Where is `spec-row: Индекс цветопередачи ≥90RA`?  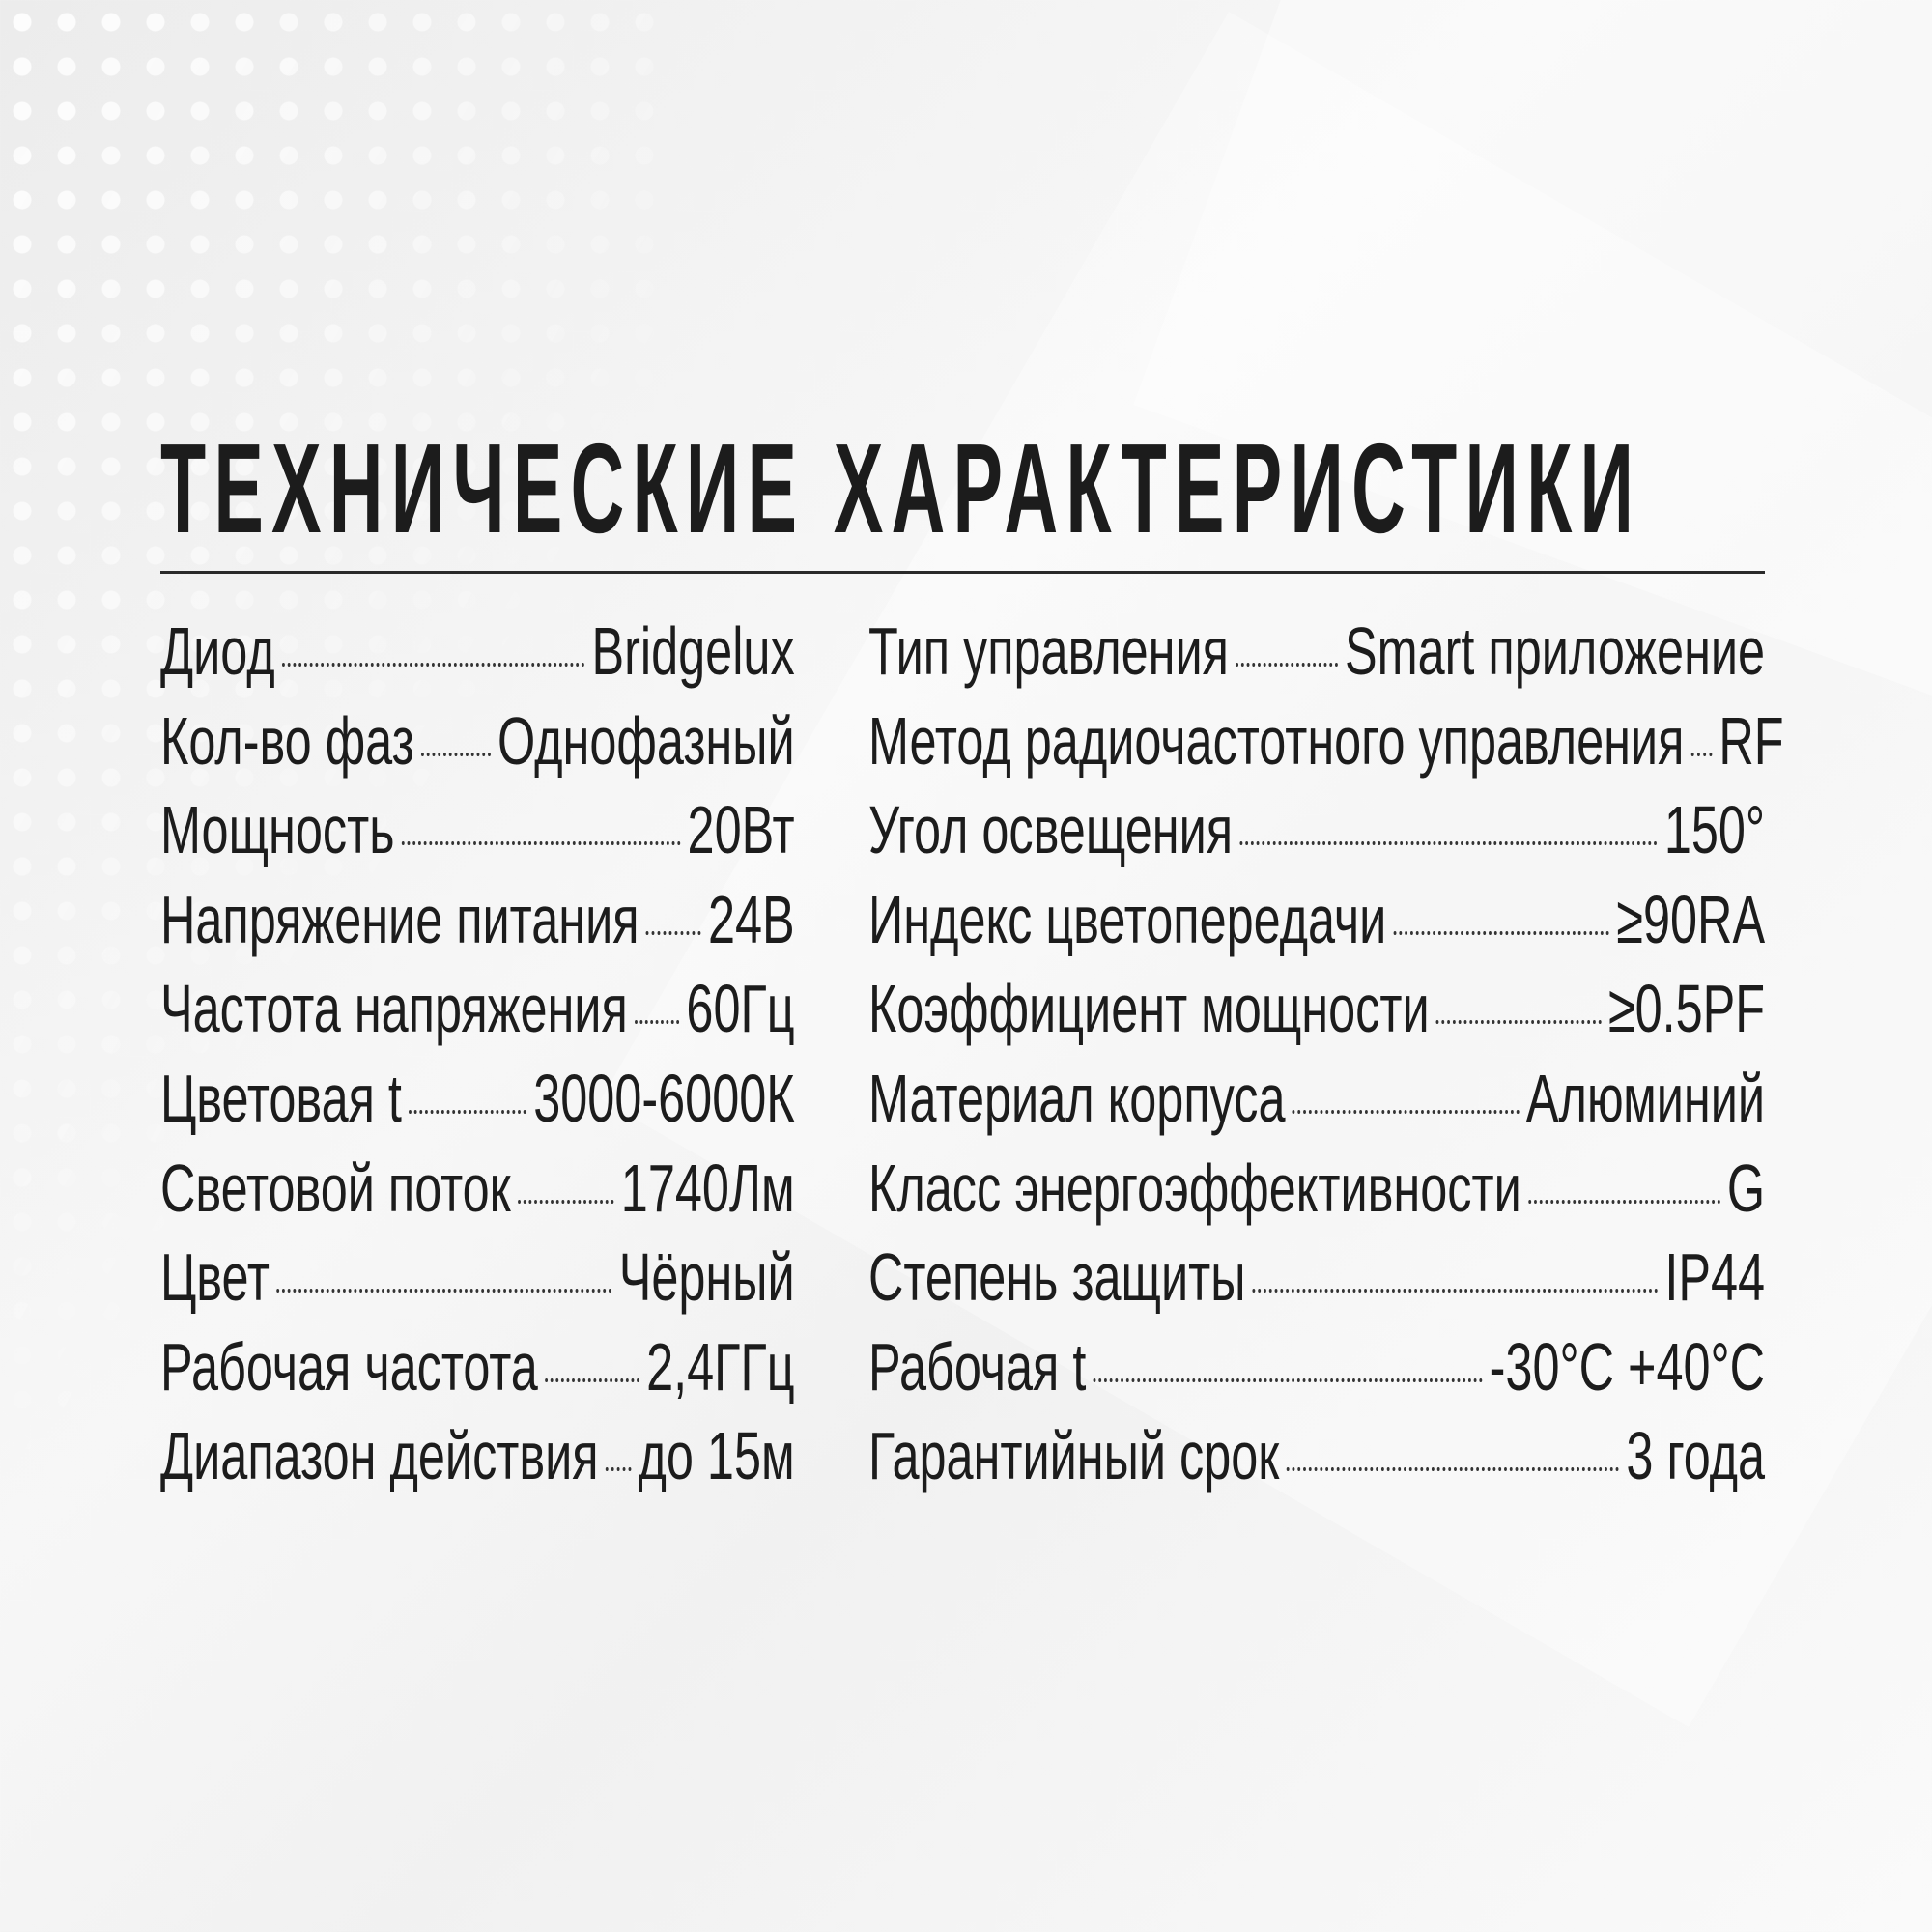
spec-row: Индекс цветопередачи ≥90RA is located at coordinates (1316, 920).